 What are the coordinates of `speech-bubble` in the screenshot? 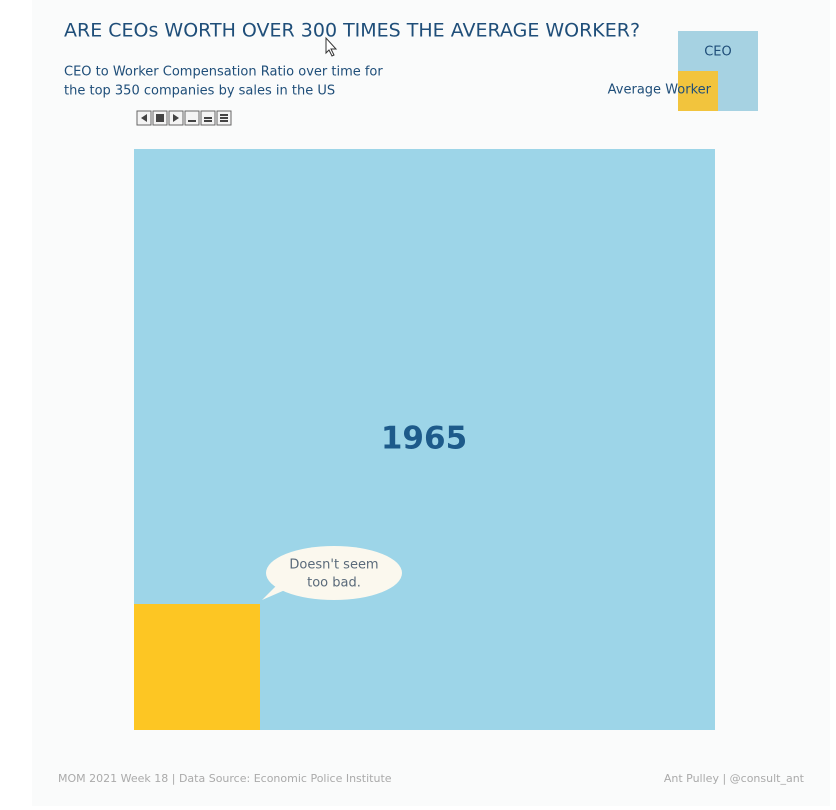 It's located at (334, 573).